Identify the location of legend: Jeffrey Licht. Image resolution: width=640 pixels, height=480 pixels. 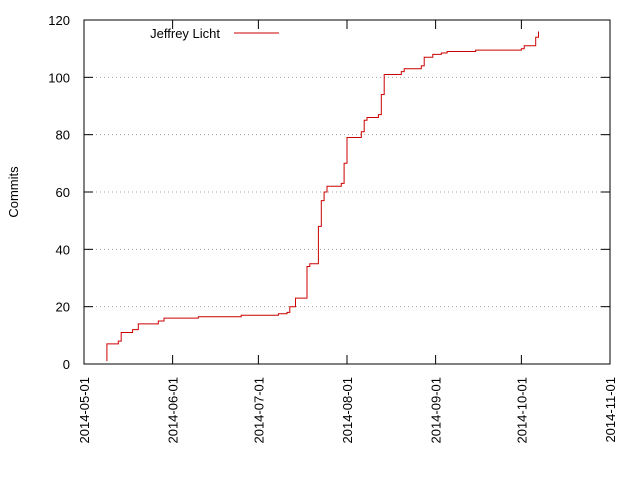
(214, 33).